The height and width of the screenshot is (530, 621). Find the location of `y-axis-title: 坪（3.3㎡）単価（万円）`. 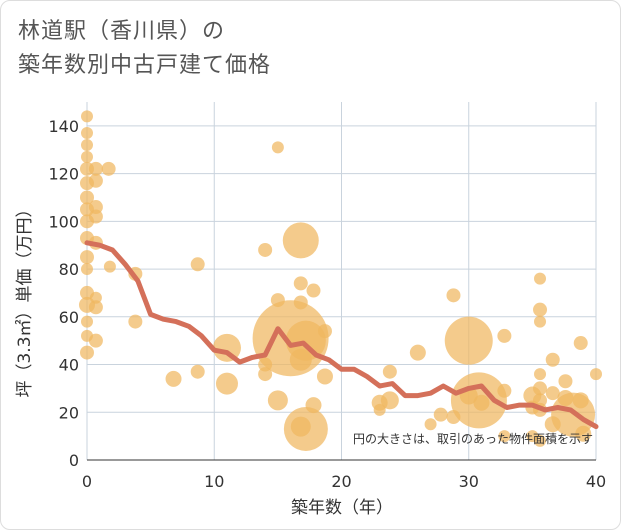

y-axis-title: 坪（3.3㎡）単価（万円） is located at coordinates (25, 298).